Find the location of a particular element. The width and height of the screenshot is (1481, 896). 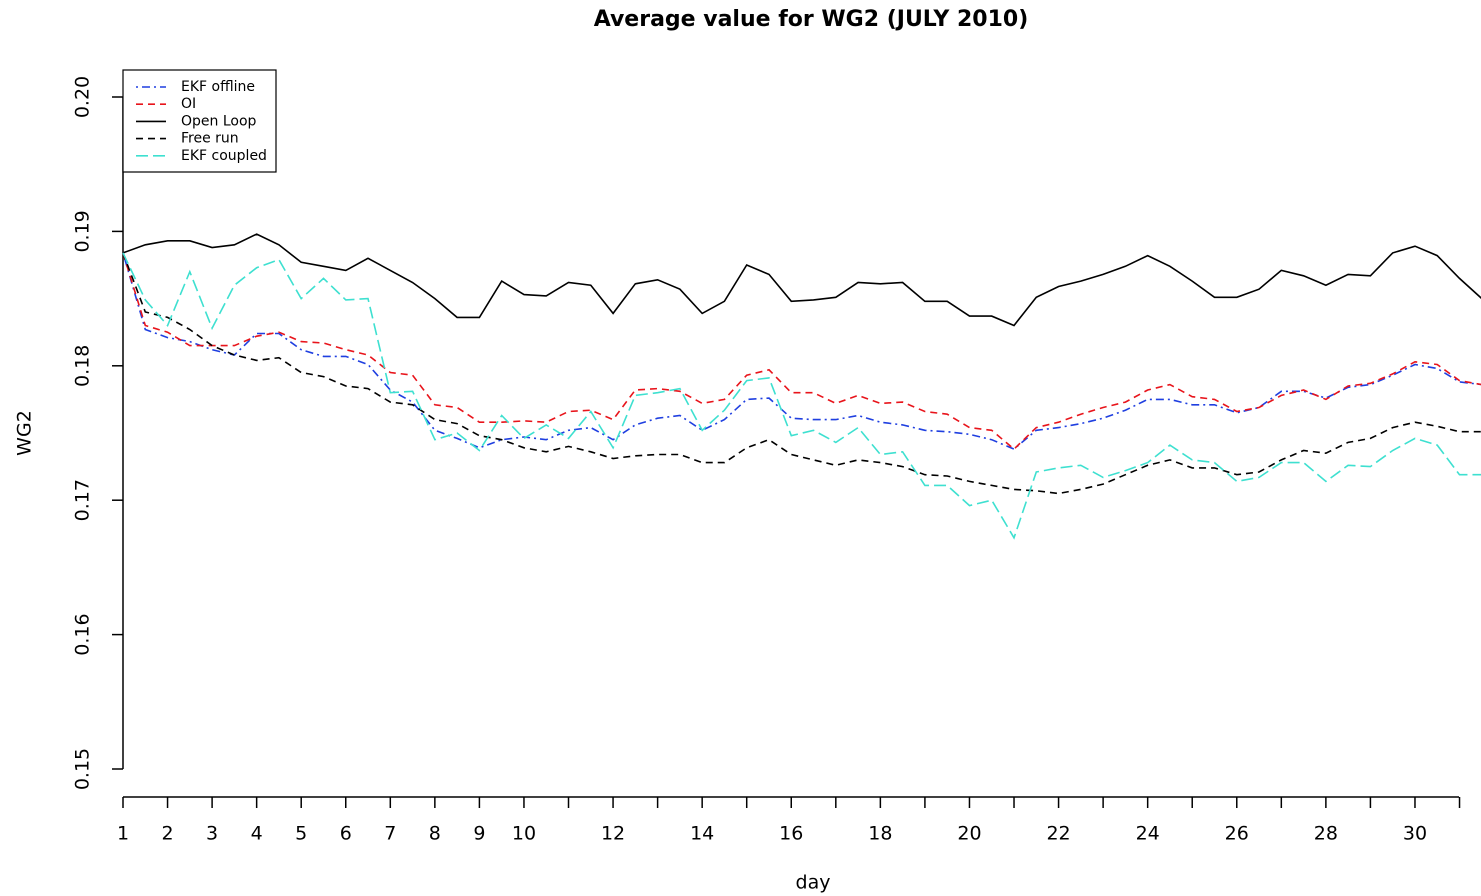

x-axis-label: day is located at coordinates (813, 883).